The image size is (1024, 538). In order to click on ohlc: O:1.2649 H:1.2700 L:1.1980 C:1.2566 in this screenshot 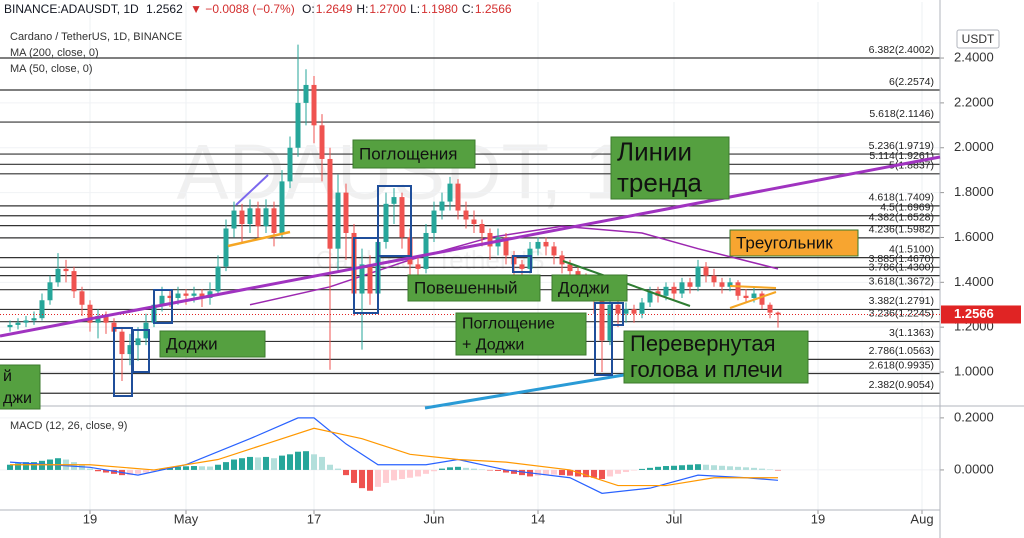, I will do `click(409, 9)`.